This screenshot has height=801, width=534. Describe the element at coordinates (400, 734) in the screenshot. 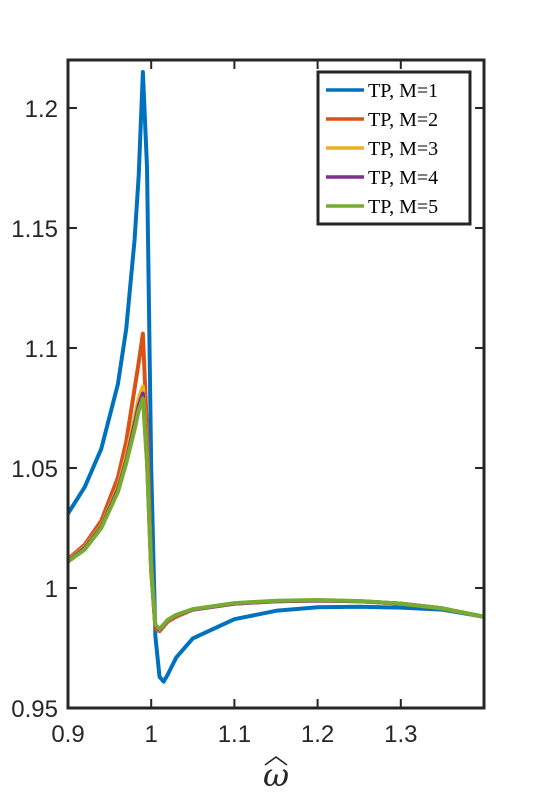

I see `x-tick-label: 1.3` at that location.